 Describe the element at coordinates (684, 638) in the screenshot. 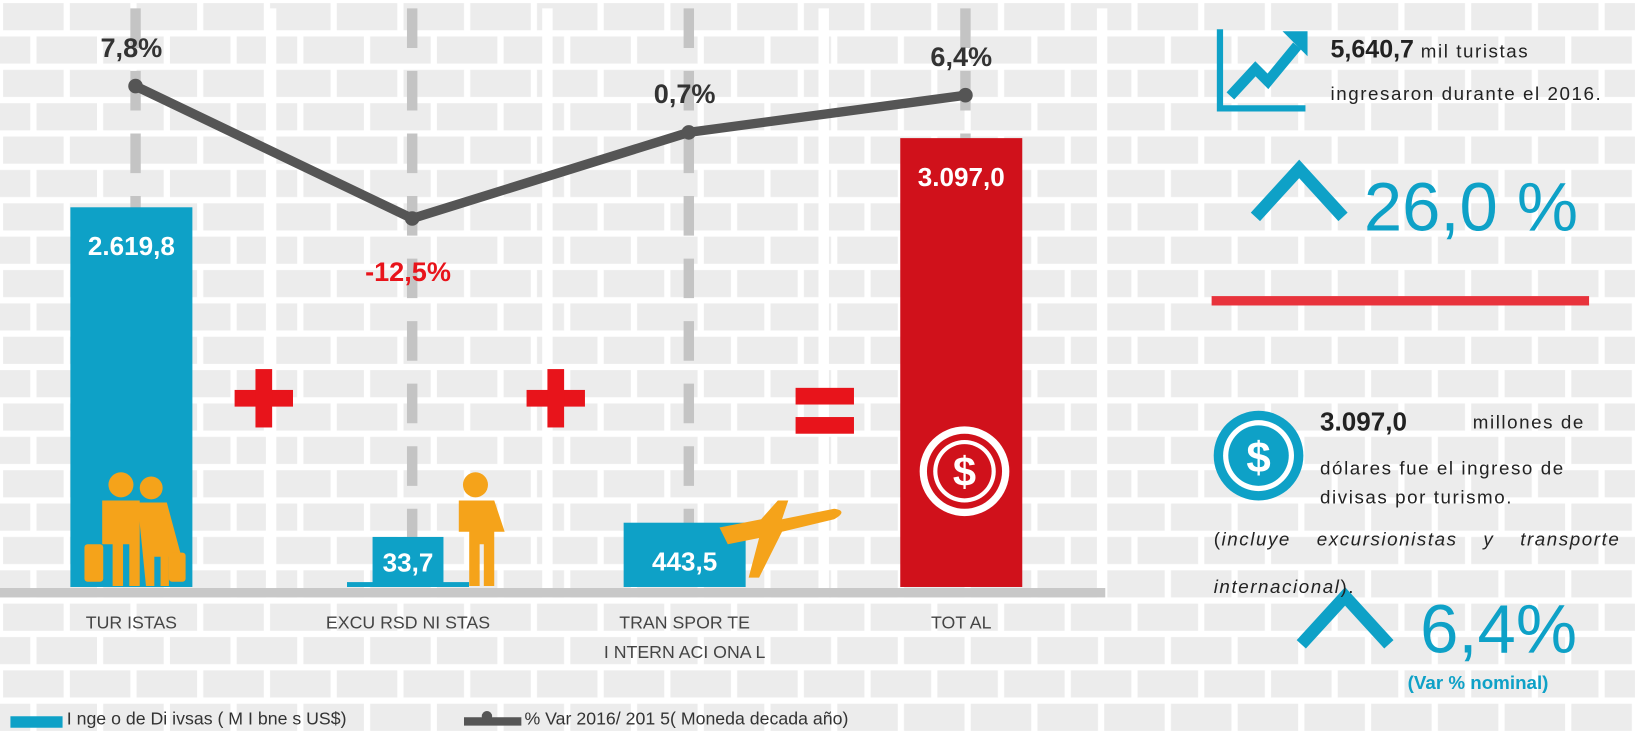

I see `x-tick-label: TRAN SPOR TE I NTERN ACI ONA L` at that location.